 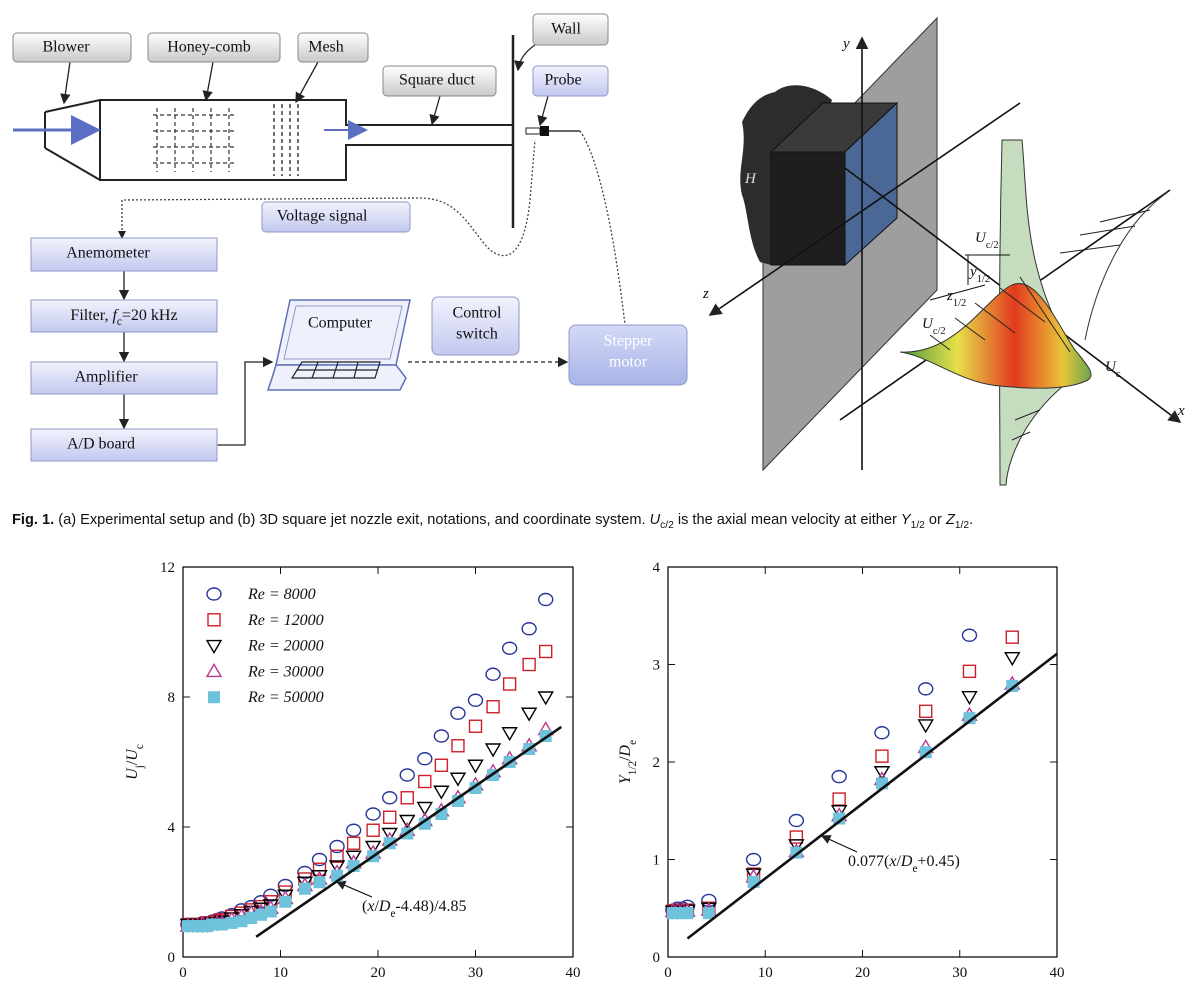 I want to click on legend-label: Re = 30000, so click(x=285, y=671).